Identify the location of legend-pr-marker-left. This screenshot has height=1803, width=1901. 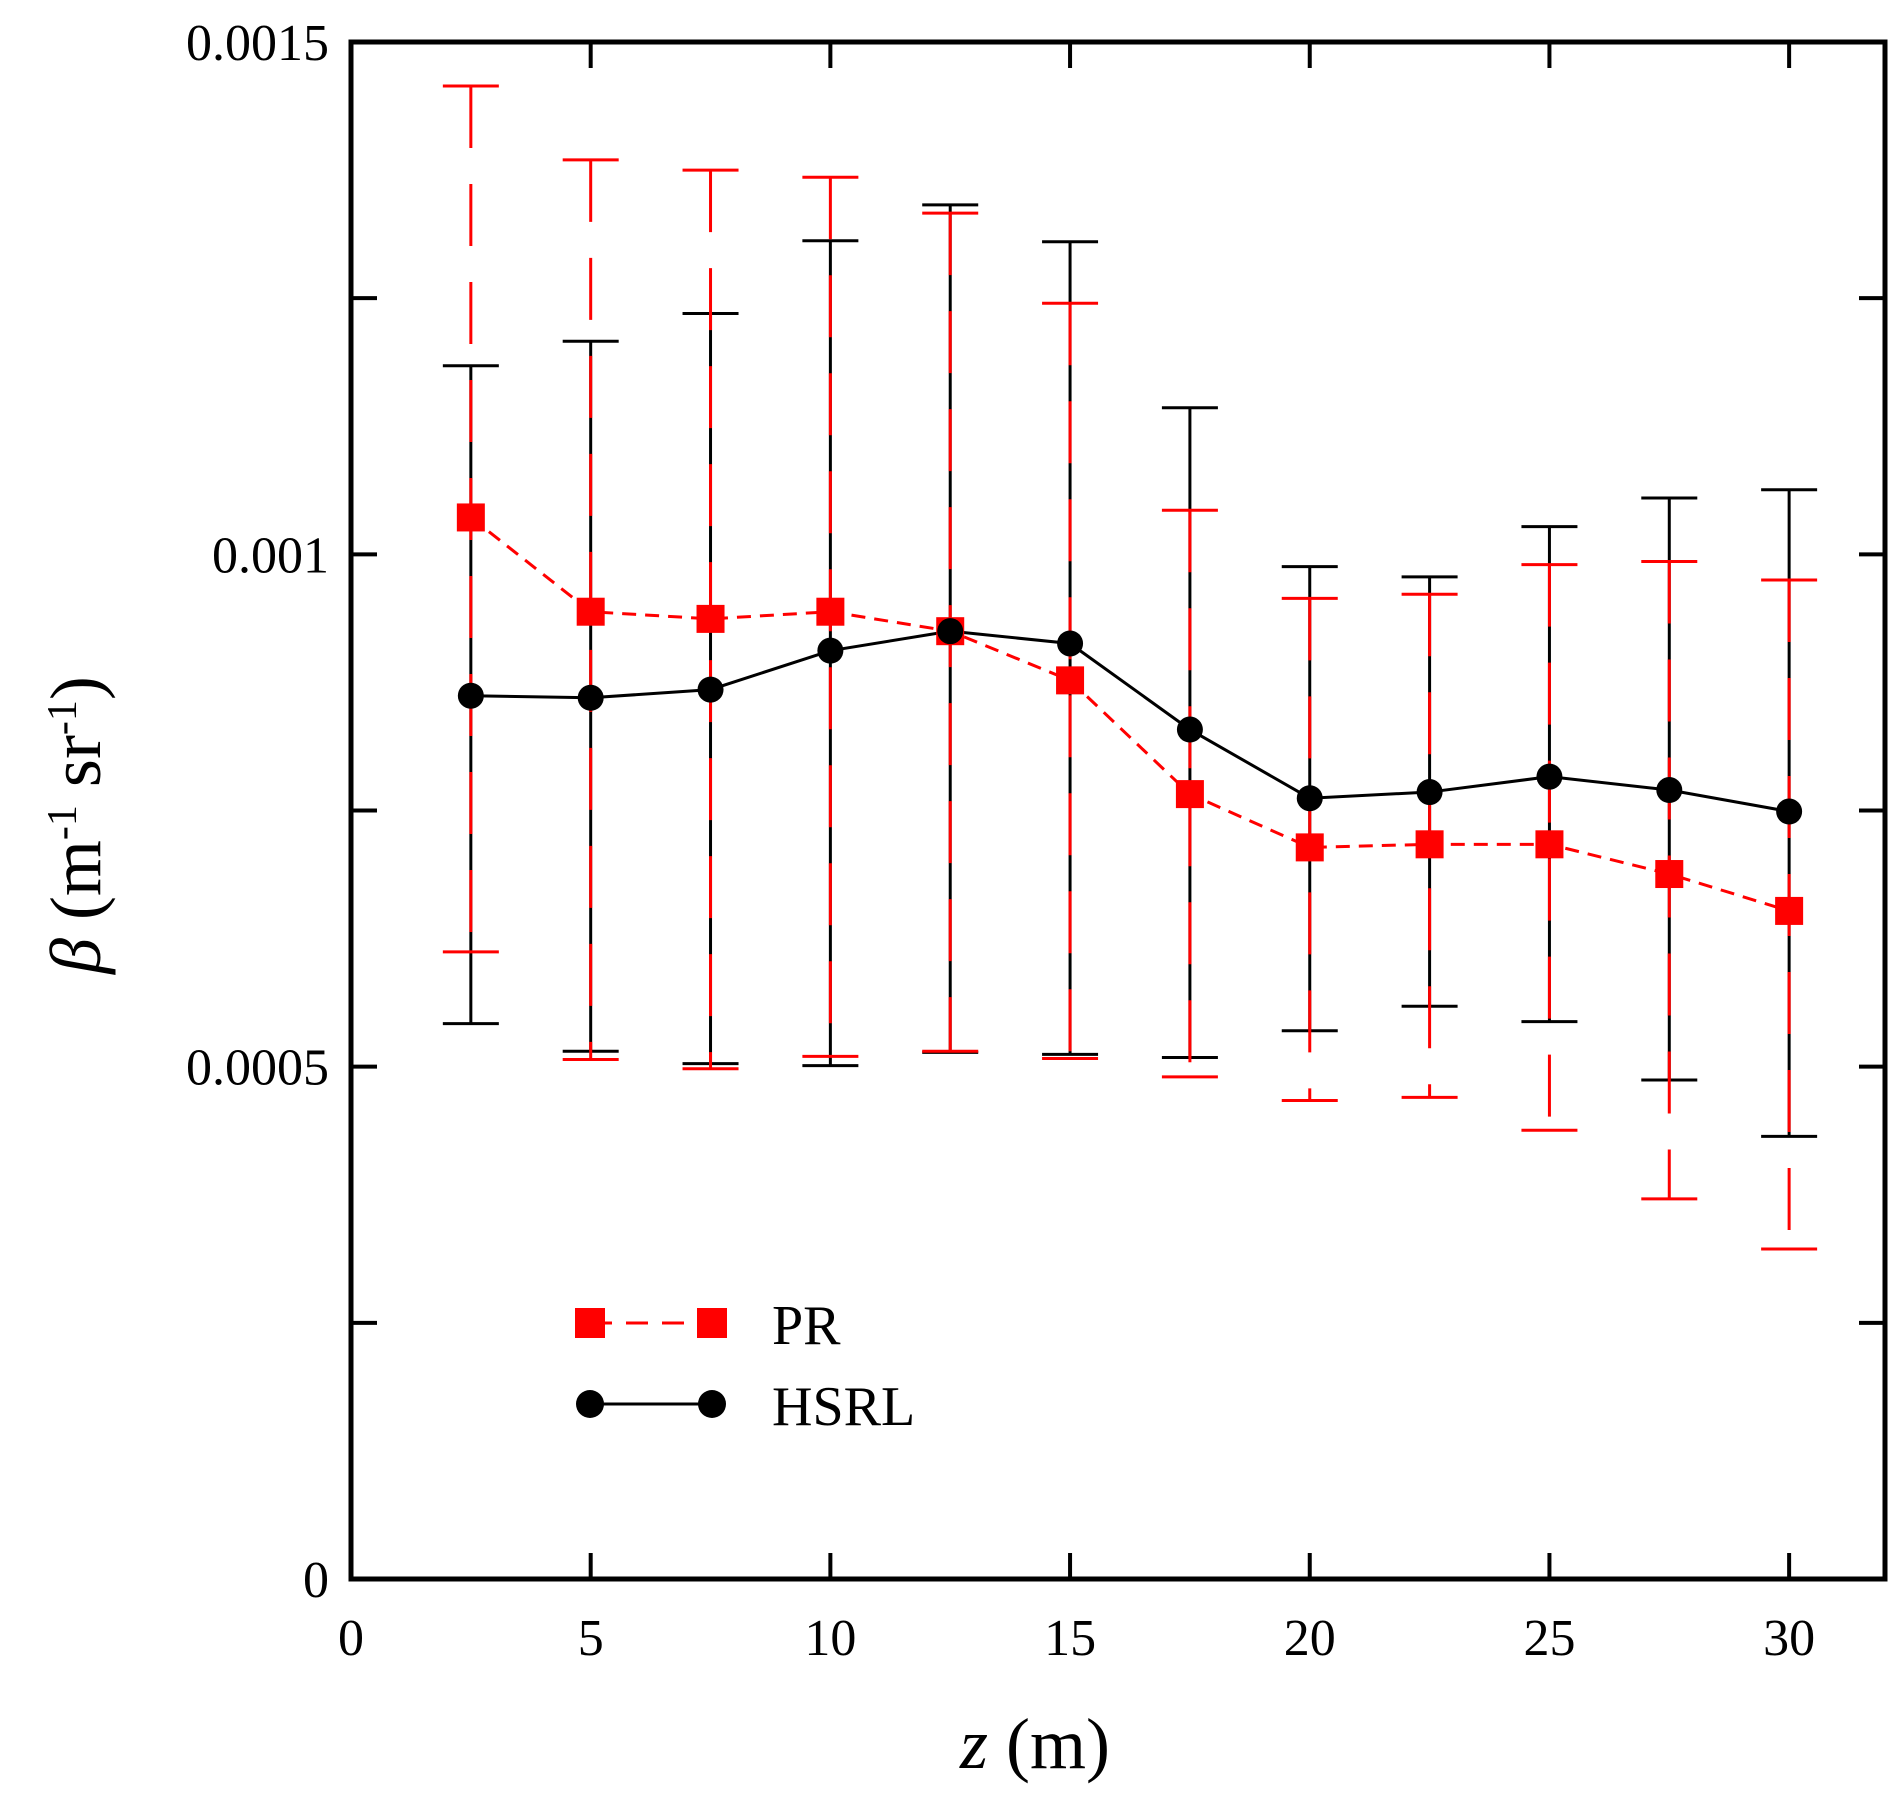
(590, 1323).